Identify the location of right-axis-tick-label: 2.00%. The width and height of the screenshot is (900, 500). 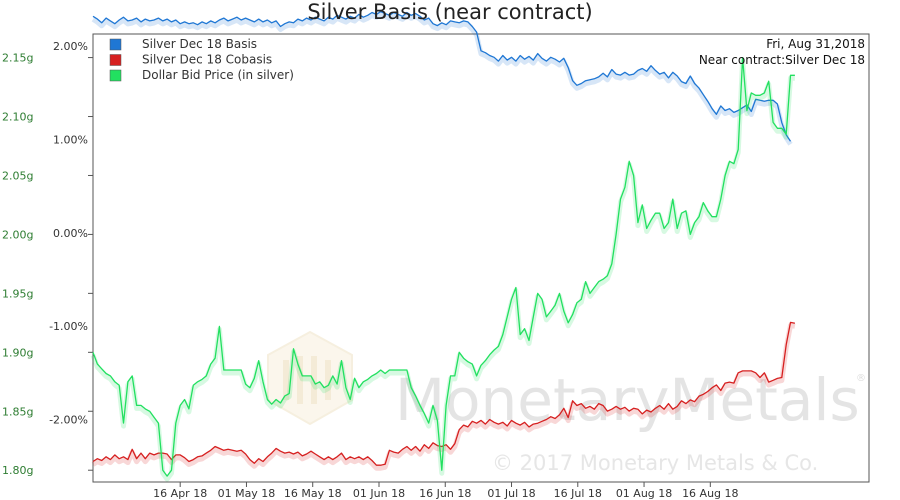
(70, 46).